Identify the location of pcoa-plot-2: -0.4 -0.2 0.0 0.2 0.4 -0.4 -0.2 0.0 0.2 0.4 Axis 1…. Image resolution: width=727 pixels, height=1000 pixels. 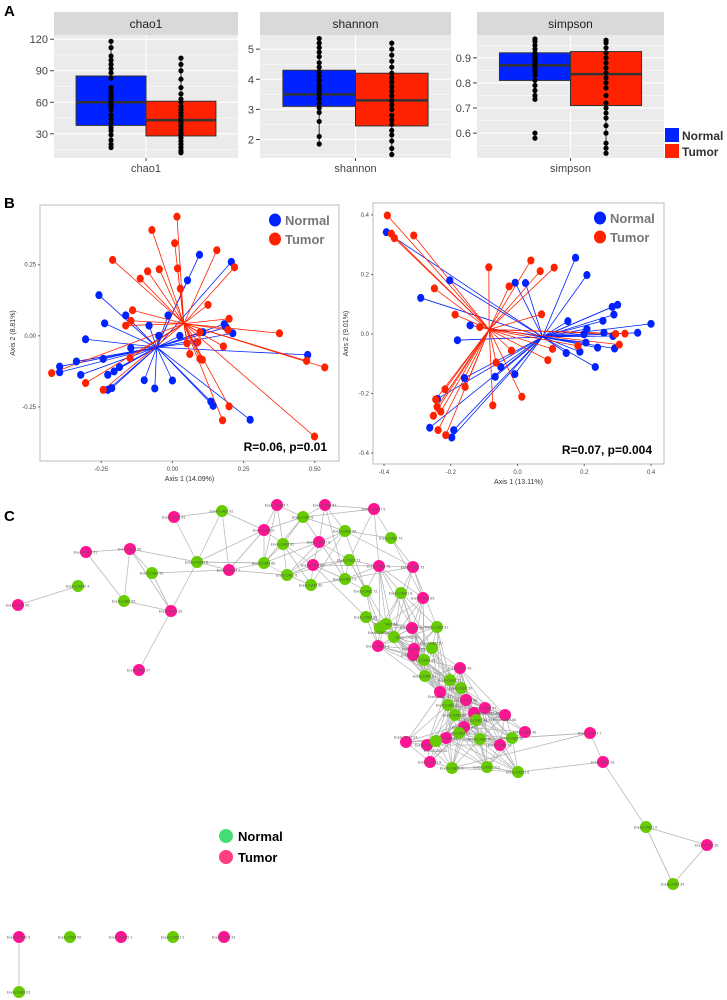
(504, 344).